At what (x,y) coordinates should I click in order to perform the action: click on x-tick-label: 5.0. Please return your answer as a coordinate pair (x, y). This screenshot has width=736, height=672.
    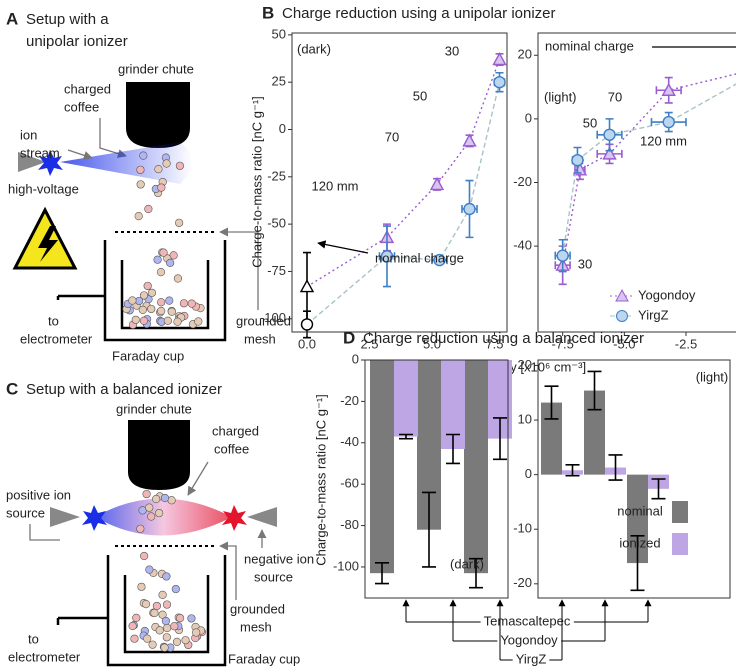
    Looking at the image, I should click on (432, 343).